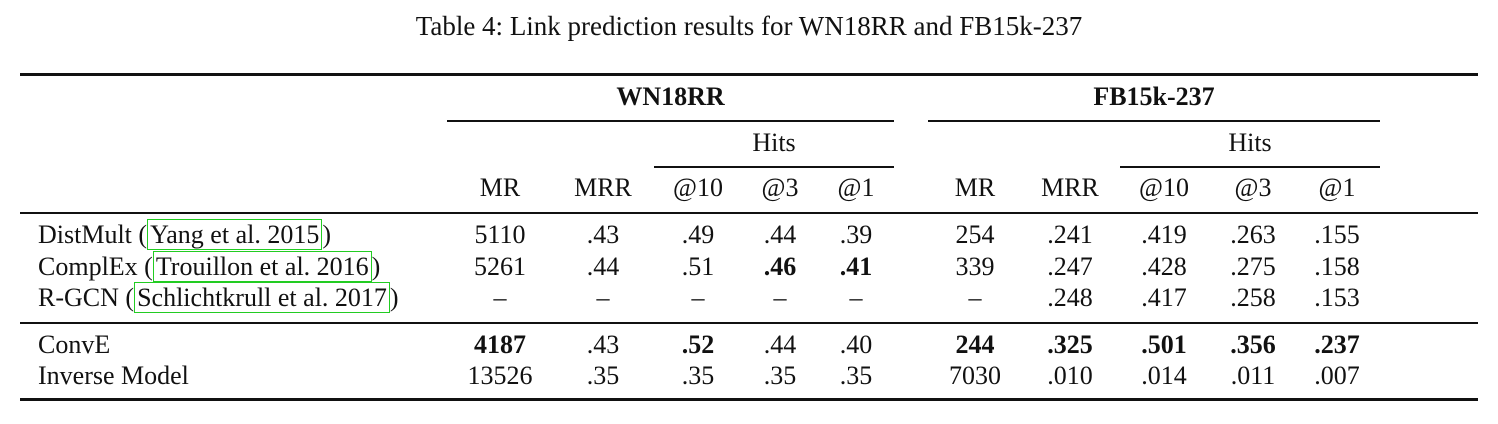 This screenshot has width=1498, height=424. What do you see at coordinates (1070, 344) in the screenshot?
I see `table-cell: .325` at bounding box center [1070, 344].